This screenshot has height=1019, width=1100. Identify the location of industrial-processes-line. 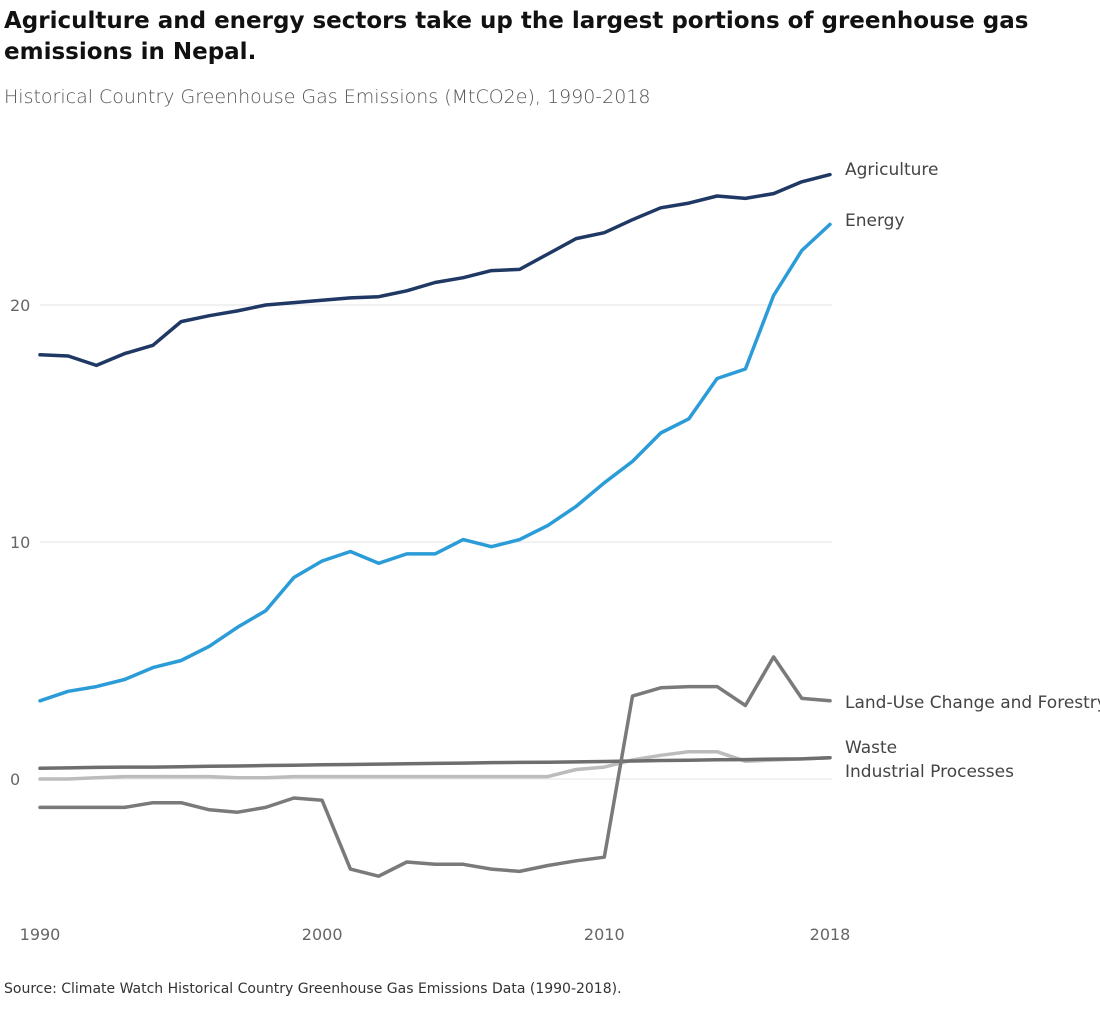
(435, 765).